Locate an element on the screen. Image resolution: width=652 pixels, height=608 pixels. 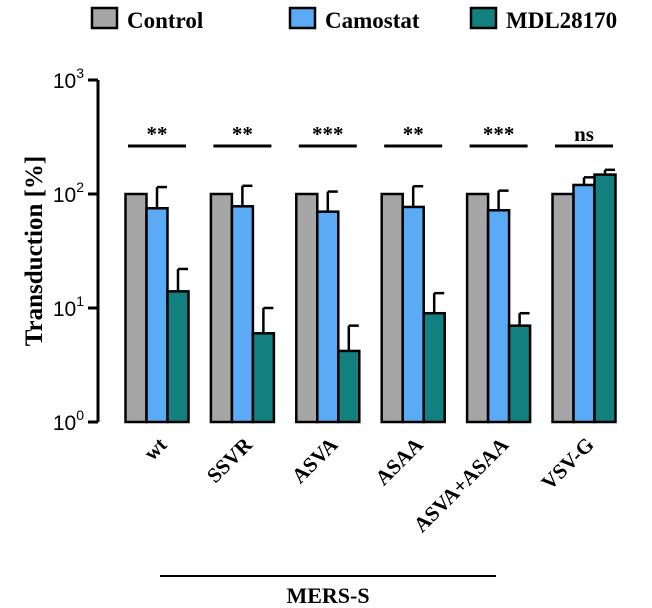
legend: Control Camostat MDL28170 is located at coordinates (353, 19).